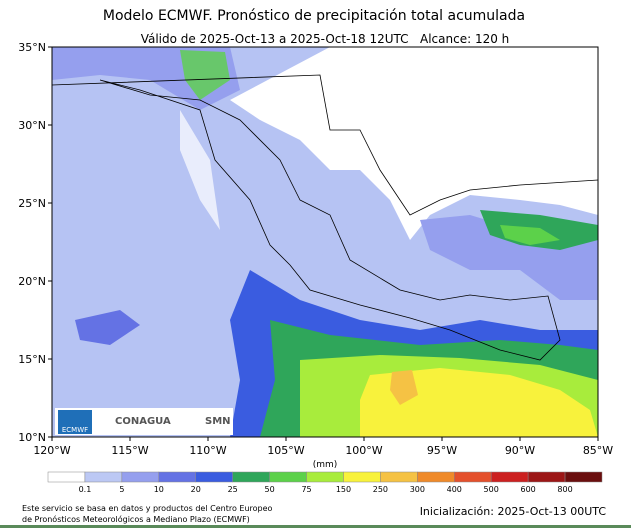  What do you see at coordinates (32, 437) in the screenshot?
I see `lat-label: 10°N` at bounding box center [32, 437].